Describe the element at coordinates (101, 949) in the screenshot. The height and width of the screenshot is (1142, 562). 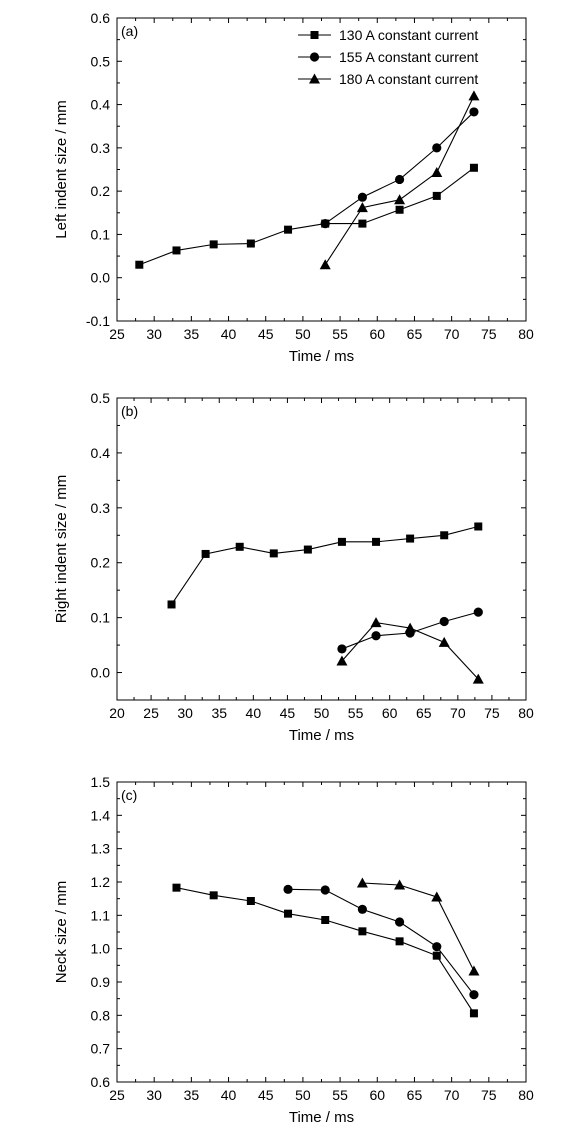
I see `y-tick-label: 1.0` at that location.